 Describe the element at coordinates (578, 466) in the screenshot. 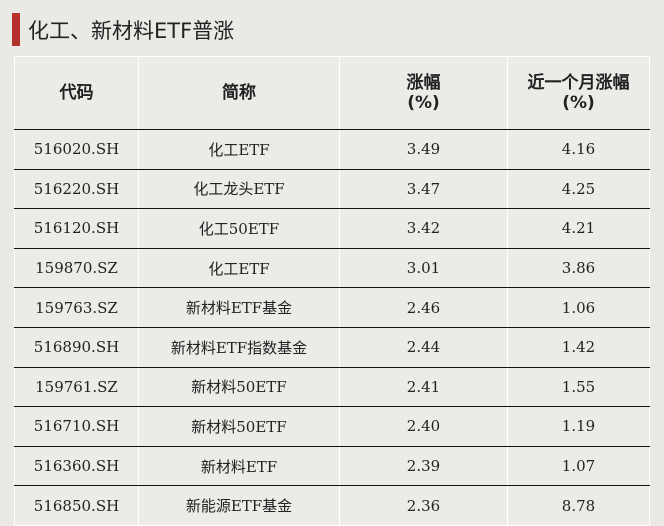

I see `month-change-cell: 1.07` at that location.